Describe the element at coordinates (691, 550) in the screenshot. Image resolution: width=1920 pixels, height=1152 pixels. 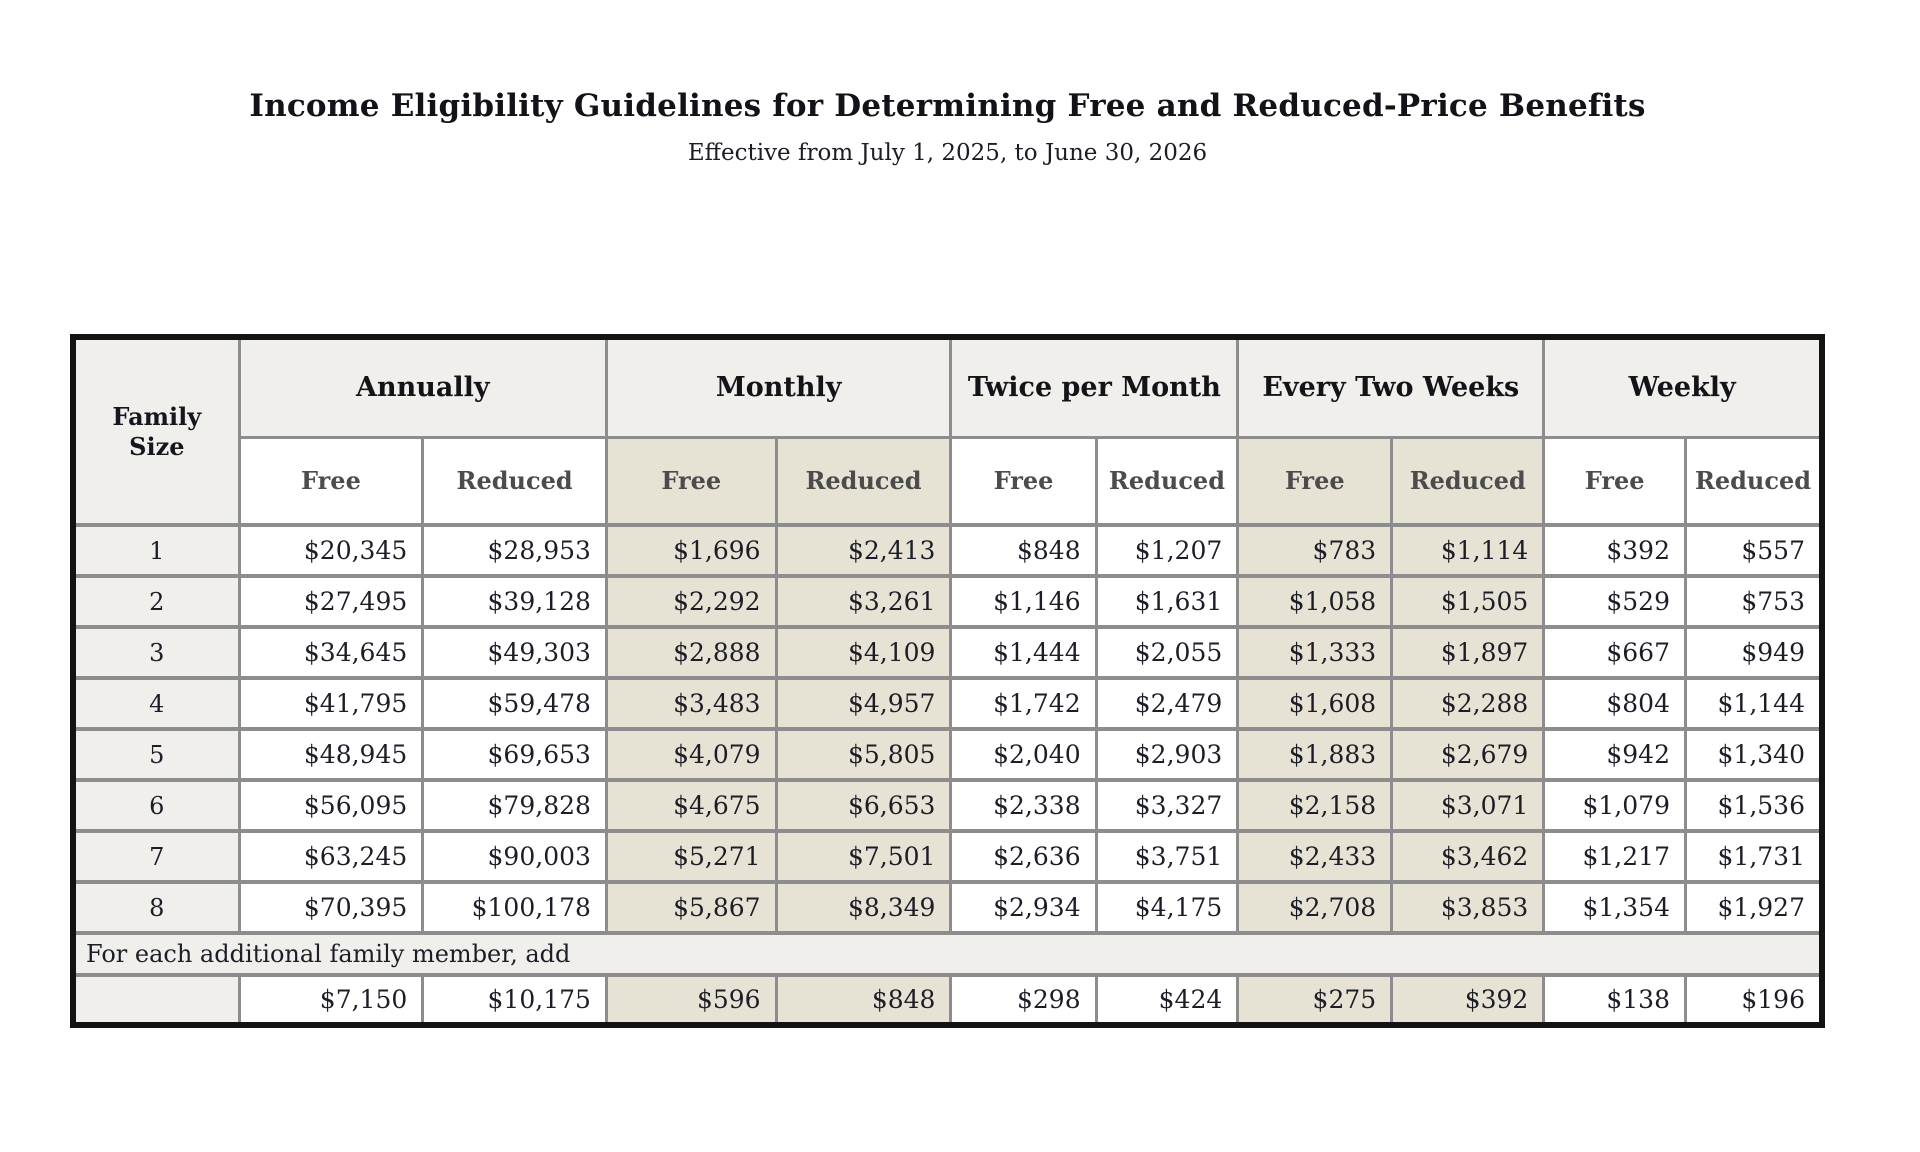
I see `value-cell: $1,696` at that location.